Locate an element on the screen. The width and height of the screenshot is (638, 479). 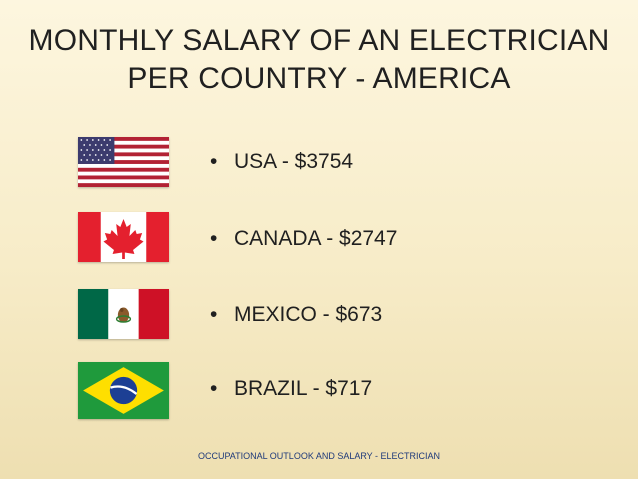
mexico-flag-icon is located at coordinates (123, 314).